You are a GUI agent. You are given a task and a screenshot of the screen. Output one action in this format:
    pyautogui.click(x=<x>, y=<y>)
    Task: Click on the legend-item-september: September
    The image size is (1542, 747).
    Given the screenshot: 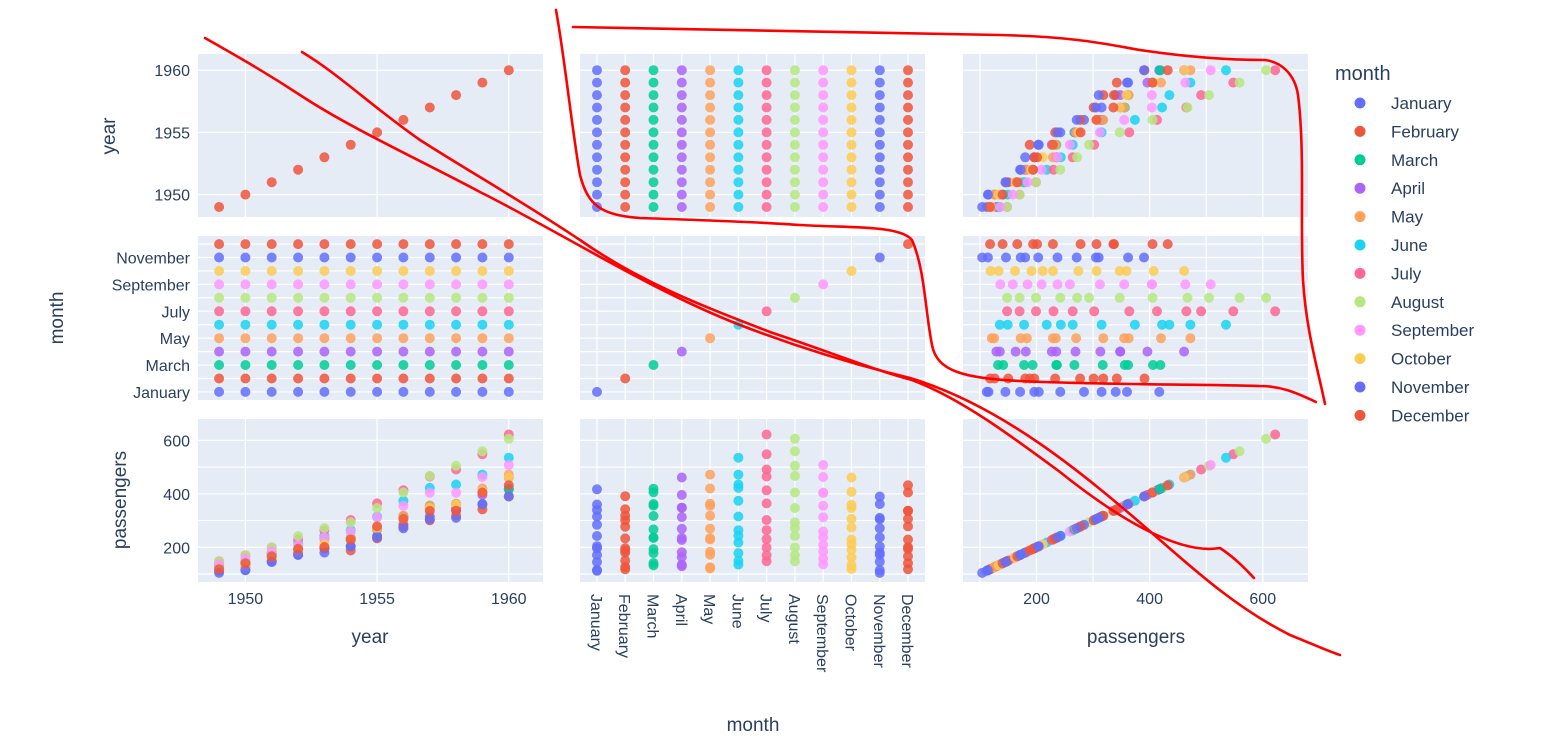 What is the action you would take?
    pyautogui.click(x=1414, y=330)
    